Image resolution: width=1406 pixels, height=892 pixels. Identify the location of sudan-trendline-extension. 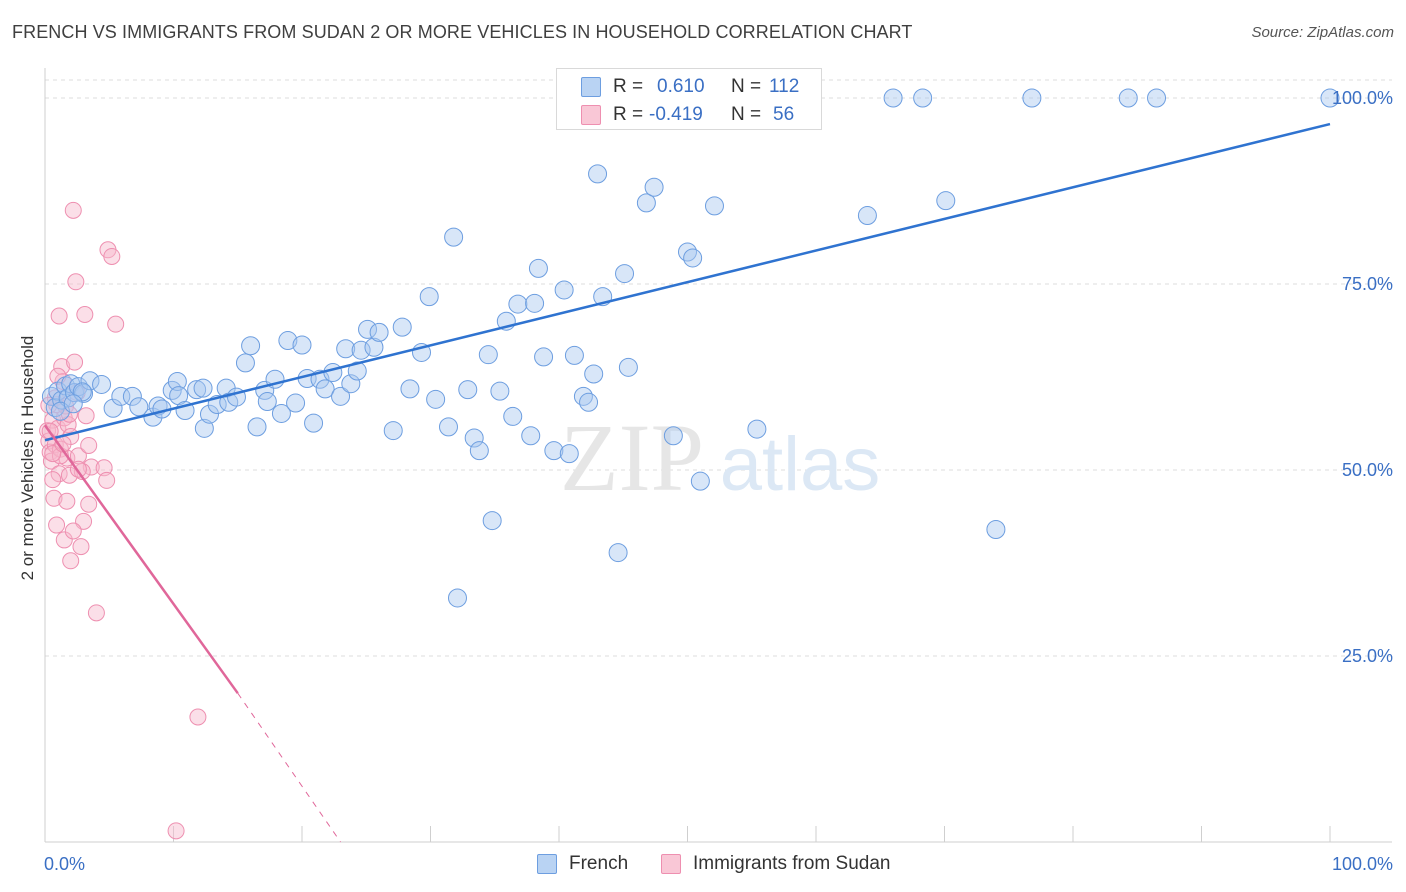
(289, 767).